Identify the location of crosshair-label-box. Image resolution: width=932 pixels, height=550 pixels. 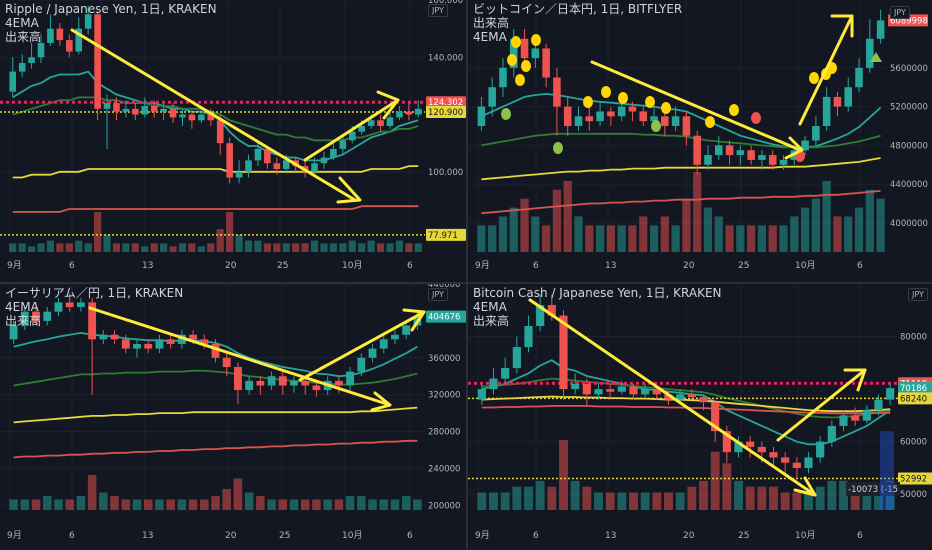
(873, 488).